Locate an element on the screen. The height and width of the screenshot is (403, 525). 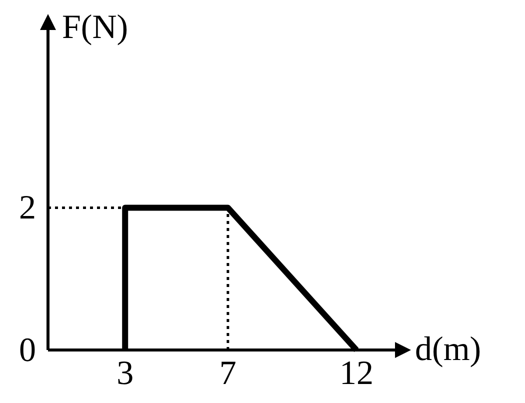
x-tick-label: 3 is located at coordinates (125, 373).